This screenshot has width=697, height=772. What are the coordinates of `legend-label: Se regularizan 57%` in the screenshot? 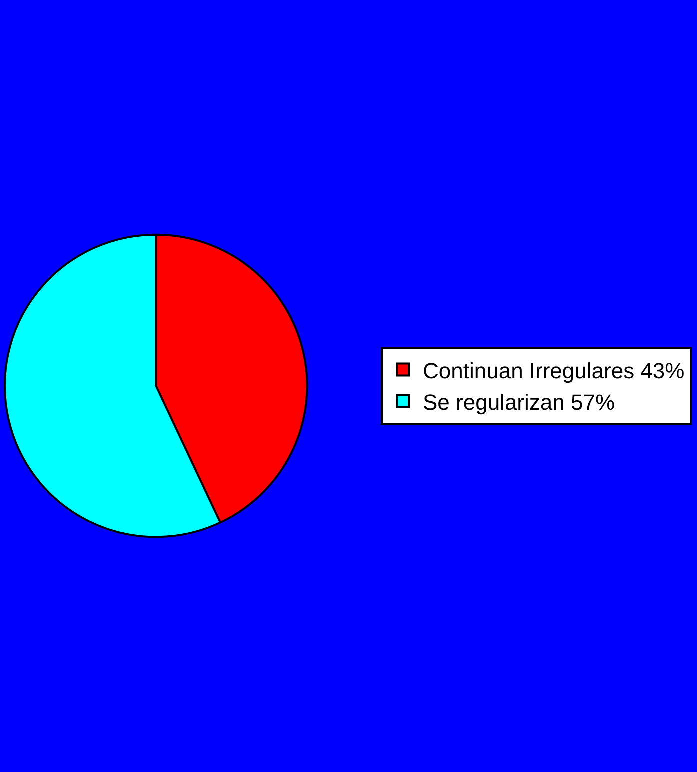 It's located at (519, 402).